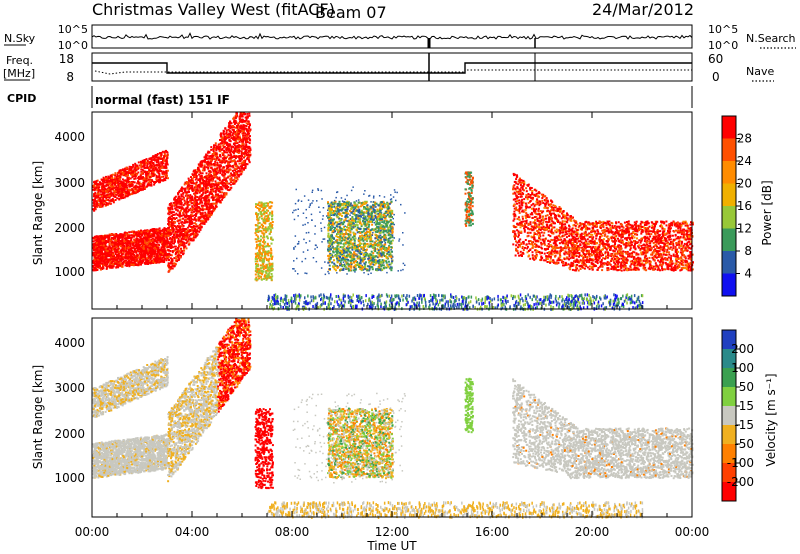 This screenshot has height=554, width=800. What do you see at coordinates (19, 60) in the screenshot?
I see `freq-label: Freq.` at bounding box center [19, 60].